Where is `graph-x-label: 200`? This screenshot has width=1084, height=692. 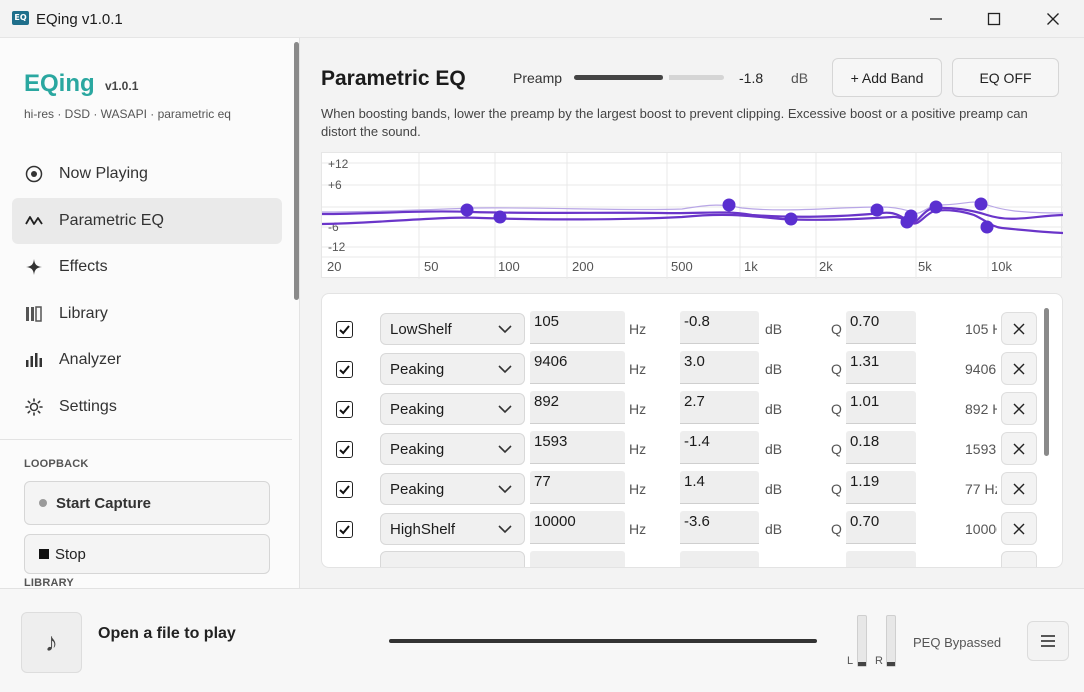 graph-x-label: 200 is located at coordinates (583, 266).